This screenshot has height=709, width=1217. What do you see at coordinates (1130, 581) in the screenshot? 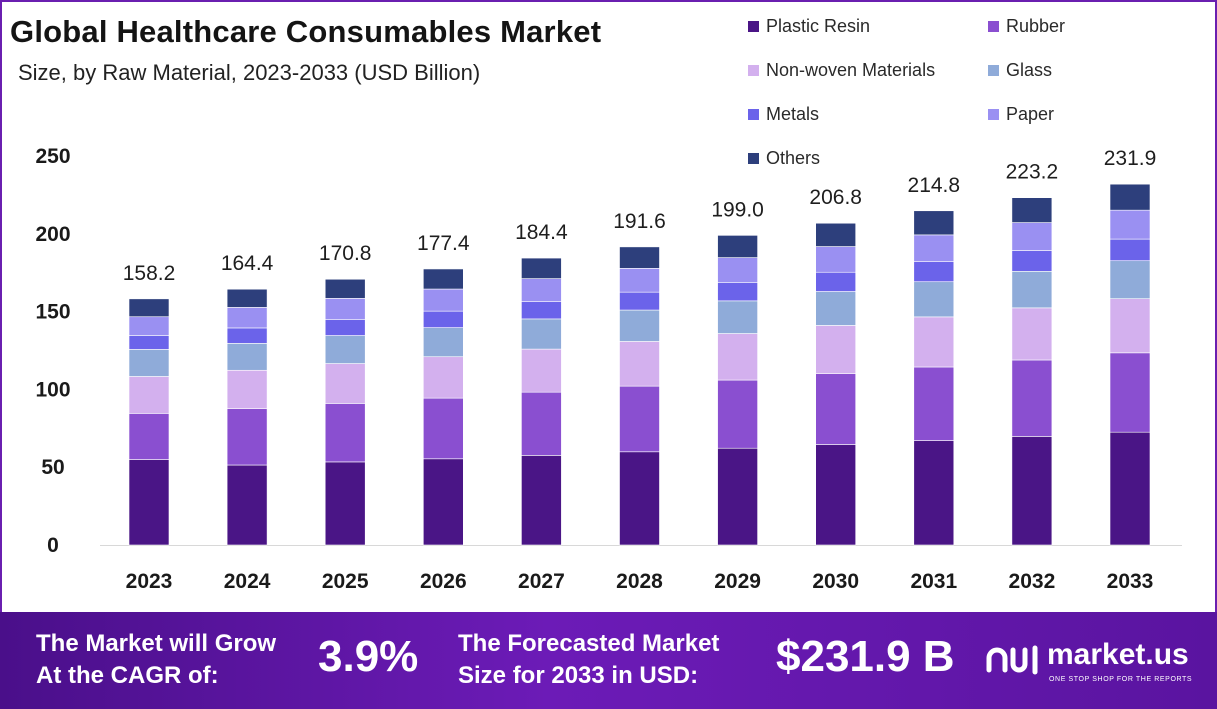
I see `x-tick-label: 2033` at bounding box center [1130, 581].